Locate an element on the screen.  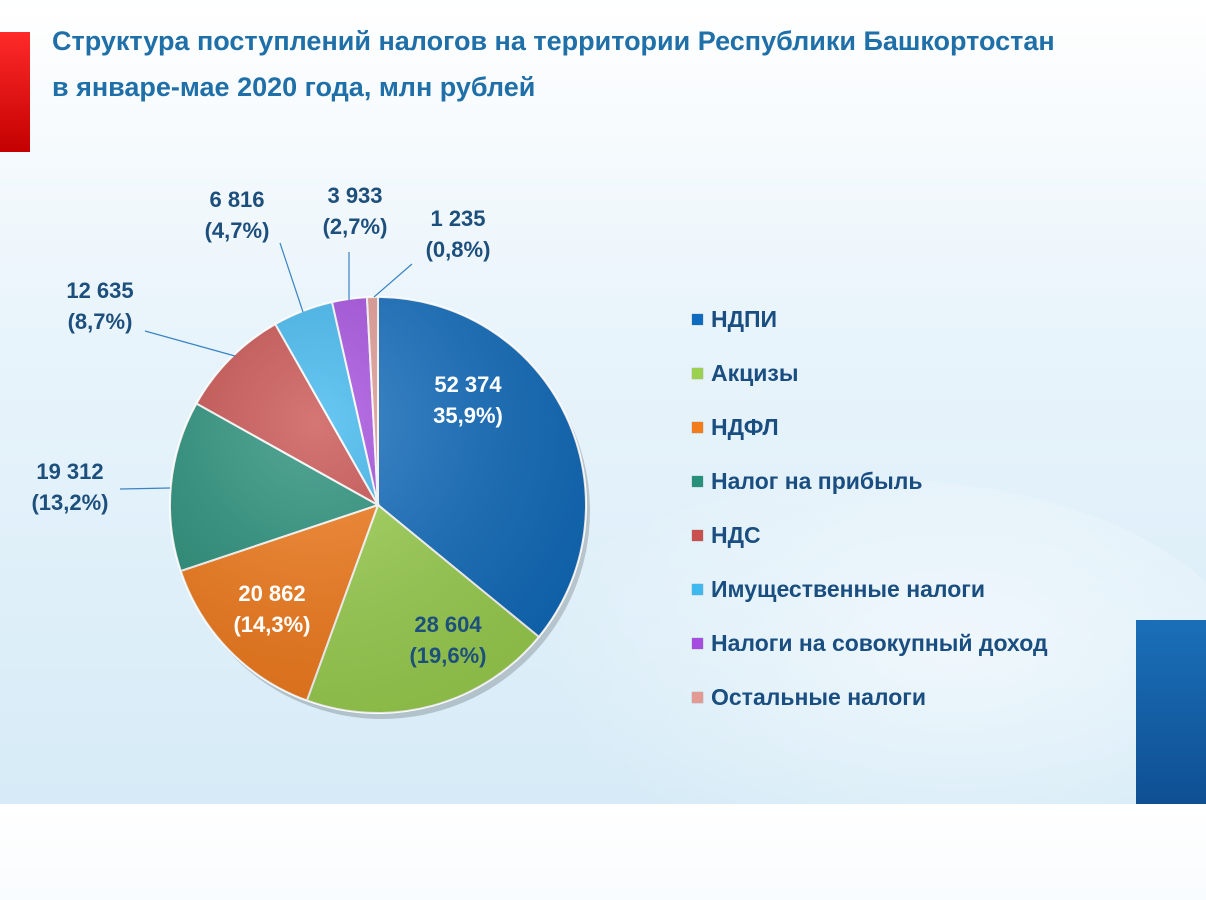
legend-item-5: НДС is located at coordinates (912, 535).